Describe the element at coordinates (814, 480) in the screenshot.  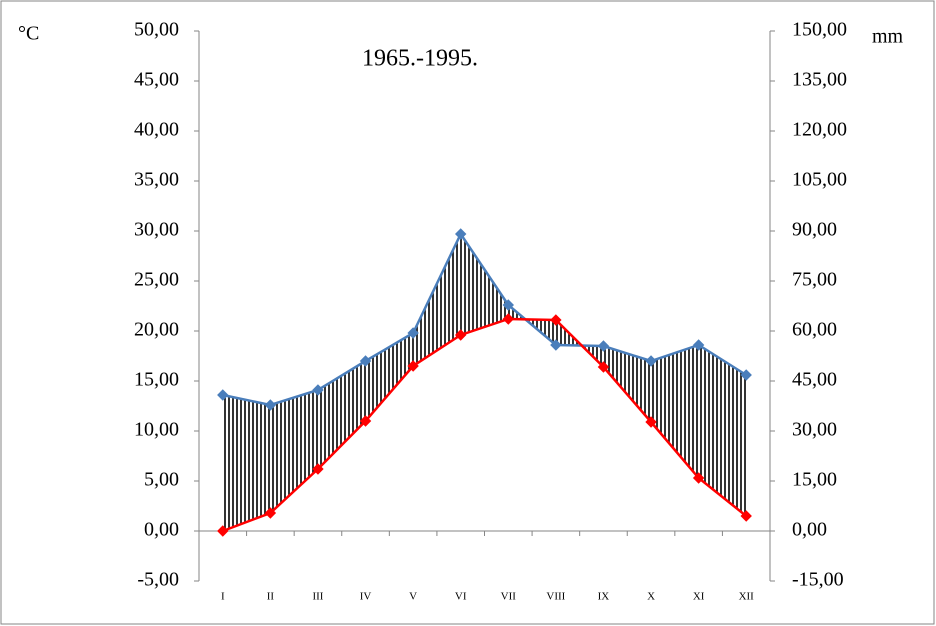
I see `y2-tick-label: 15,00` at that location.